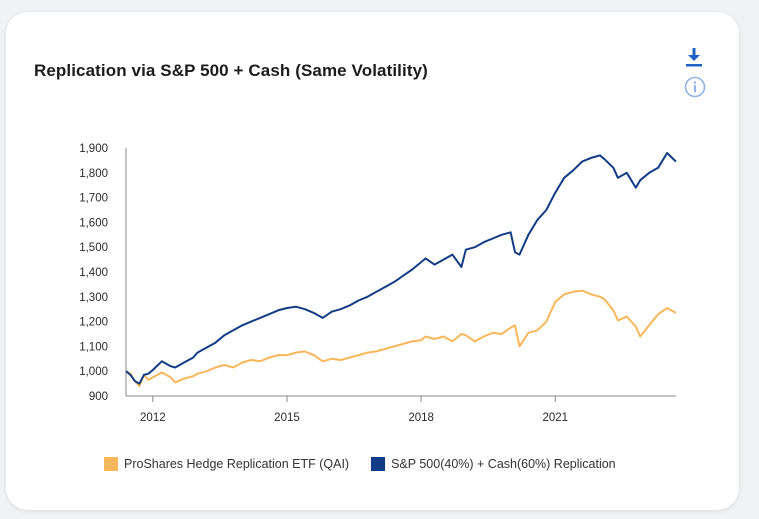 Image resolution: width=759 pixels, height=519 pixels. Describe the element at coordinates (93, 149) in the screenshot. I see `y-tick-label: 1,900` at that location.